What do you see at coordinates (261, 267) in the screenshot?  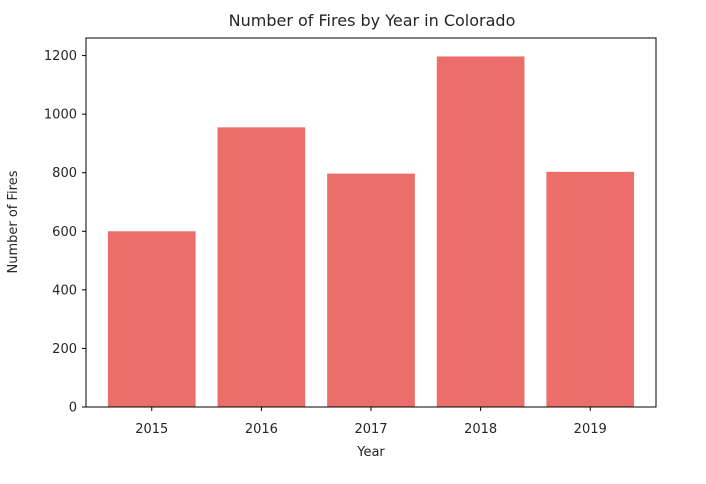 I see `bar-2016` at bounding box center [261, 267].